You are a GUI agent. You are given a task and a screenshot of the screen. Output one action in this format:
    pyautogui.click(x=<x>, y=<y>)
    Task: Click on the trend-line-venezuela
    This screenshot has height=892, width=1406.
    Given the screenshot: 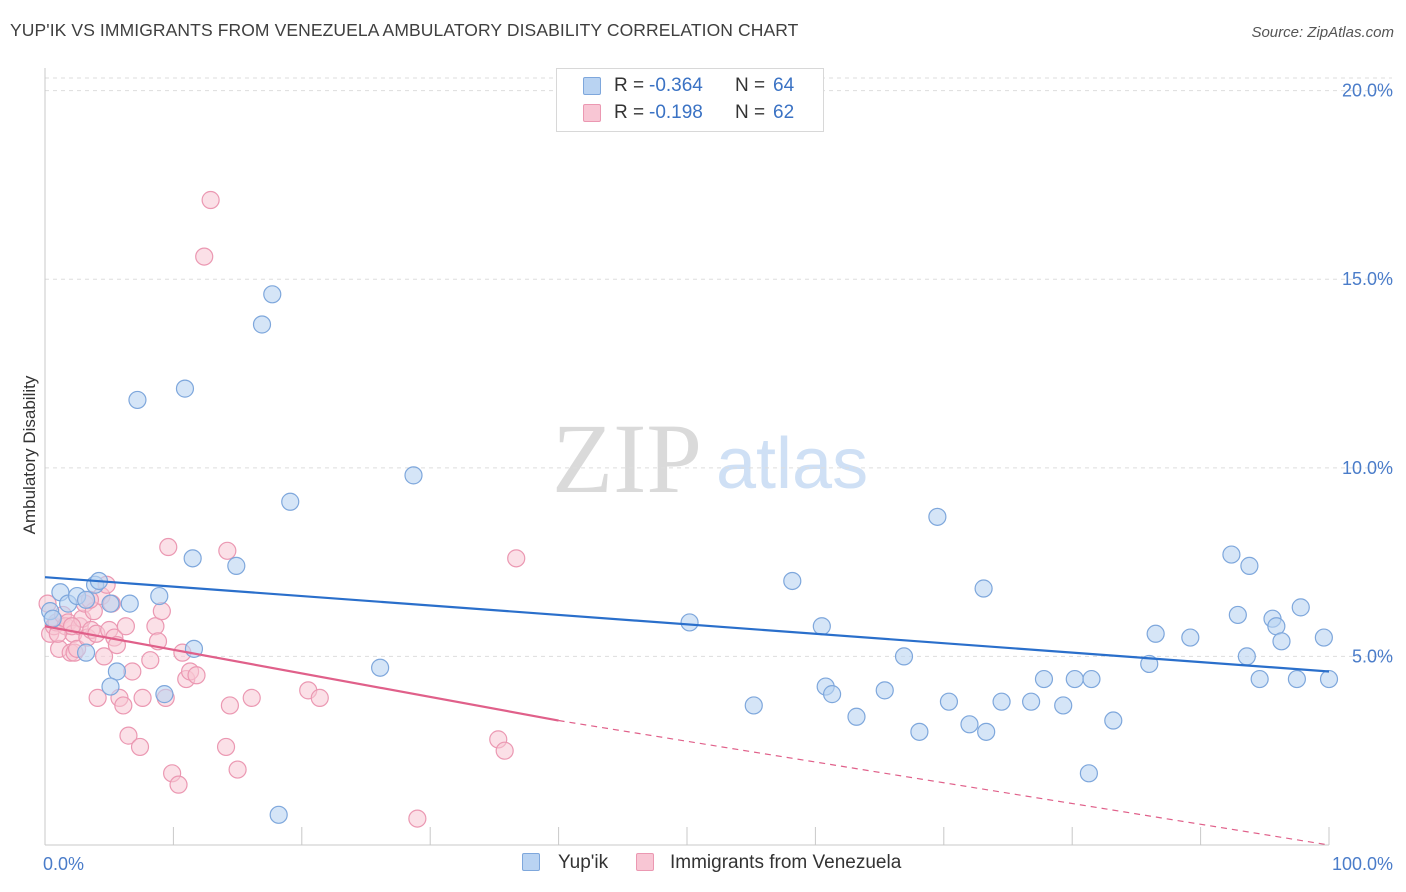 What is the action you would take?
    pyautogui.click(x=301, y=673)
    